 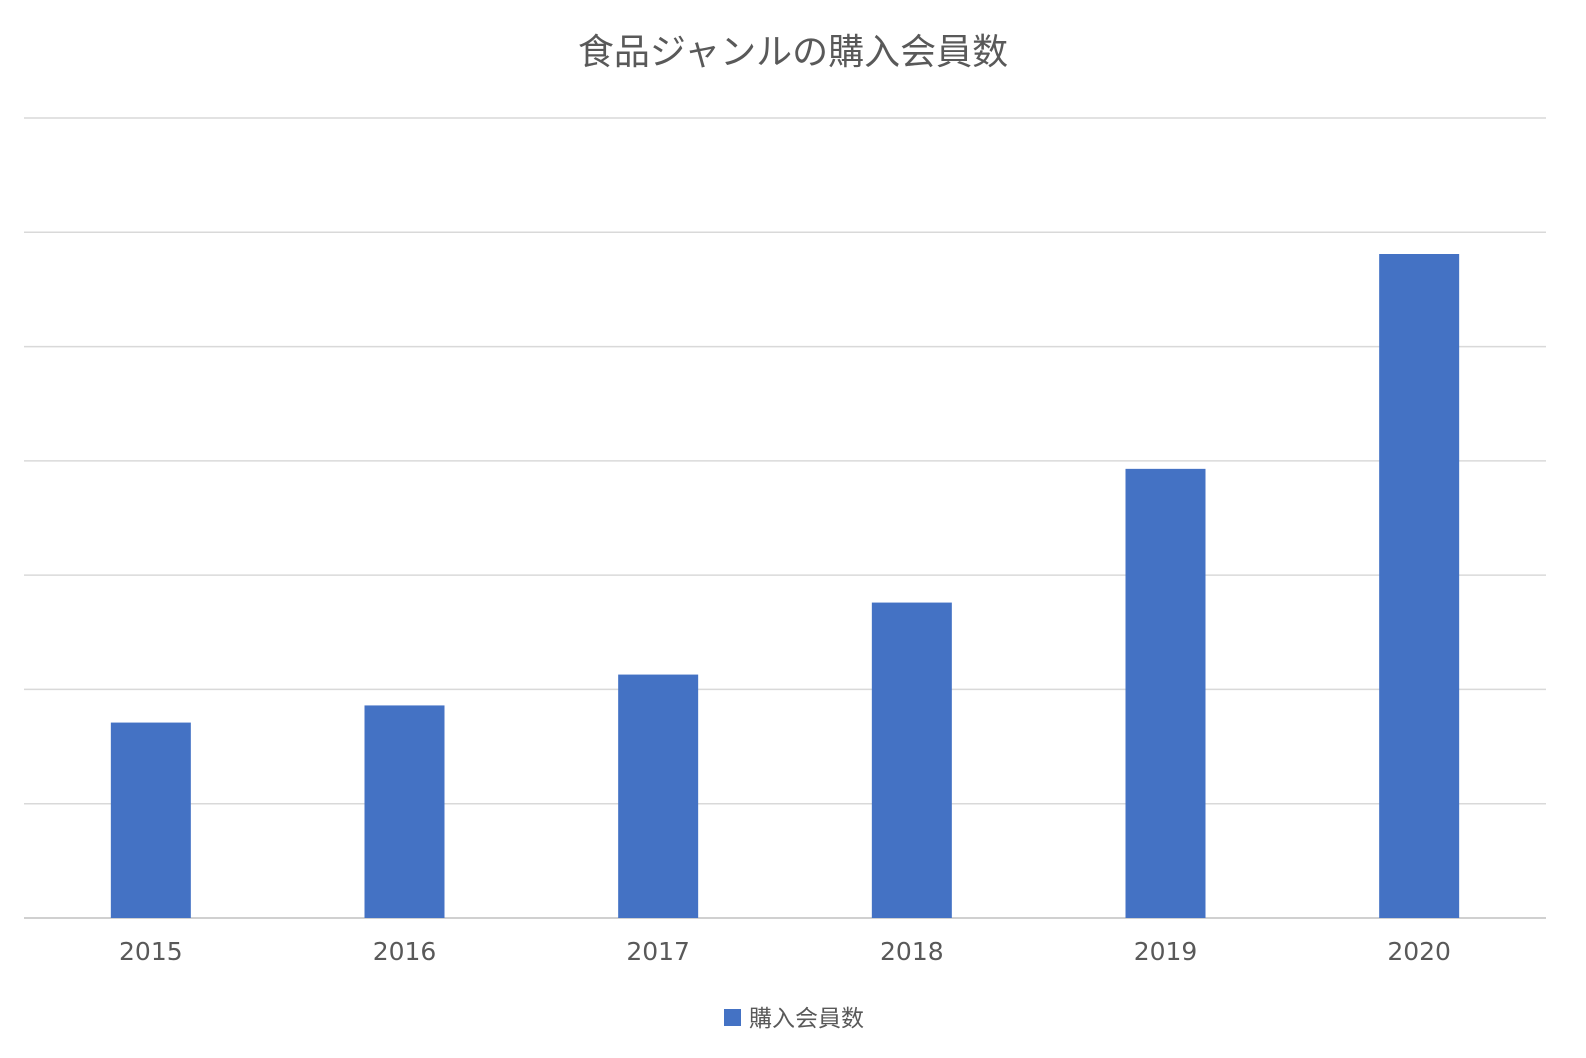 What do you see at coordinates (151, 951) in the screenshot?
I see `x-tick-label-2015: 2015` at bounding box center [151, 951].